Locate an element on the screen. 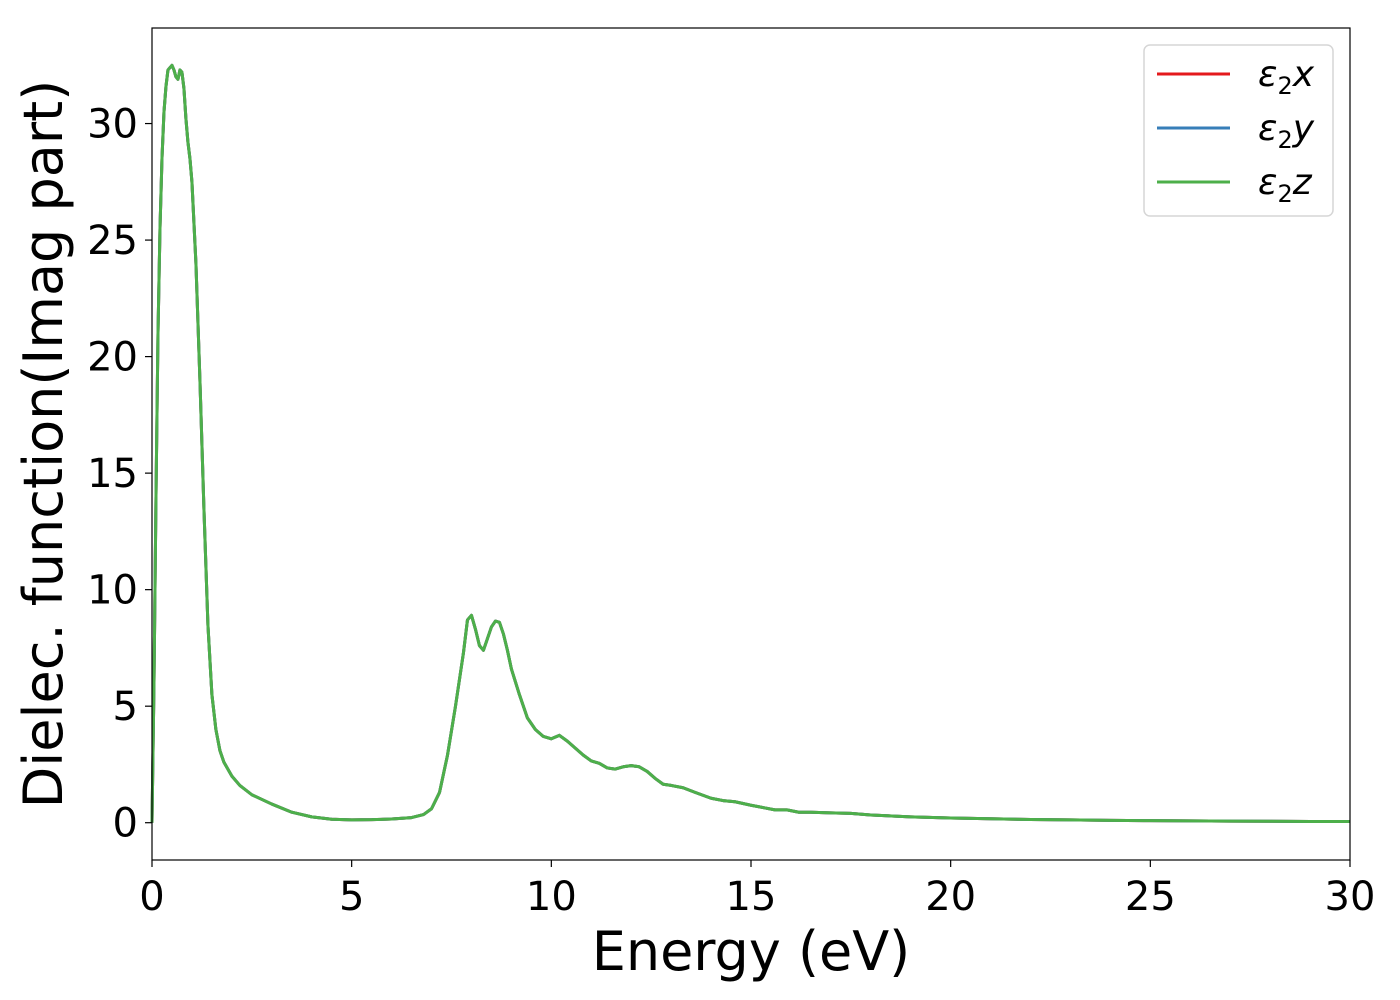  y-tick-label: 30 is located at coordinates (112, 125).